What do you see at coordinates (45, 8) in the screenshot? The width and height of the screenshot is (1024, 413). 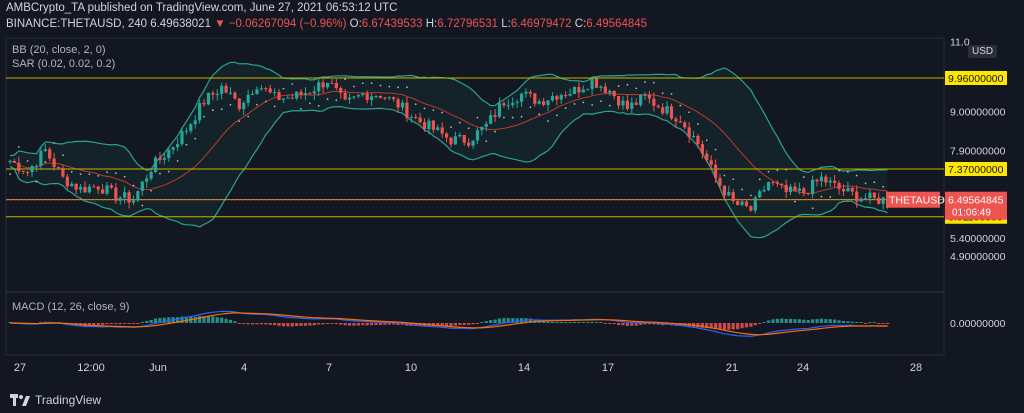 I see `publisher-name: AMBCrypto_TA` at bounding box center [45, 8].